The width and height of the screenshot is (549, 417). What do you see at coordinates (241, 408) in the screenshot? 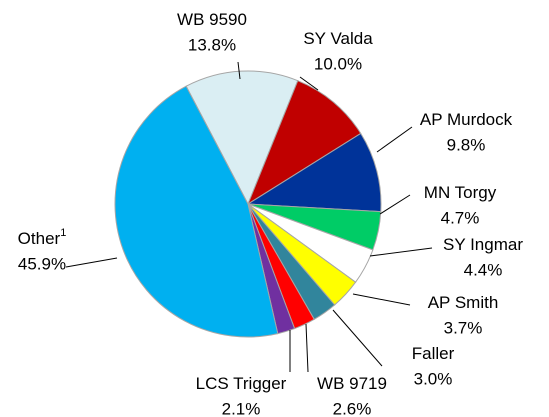
I see `value-label: 2.1%` at bounding box center [241, 408].